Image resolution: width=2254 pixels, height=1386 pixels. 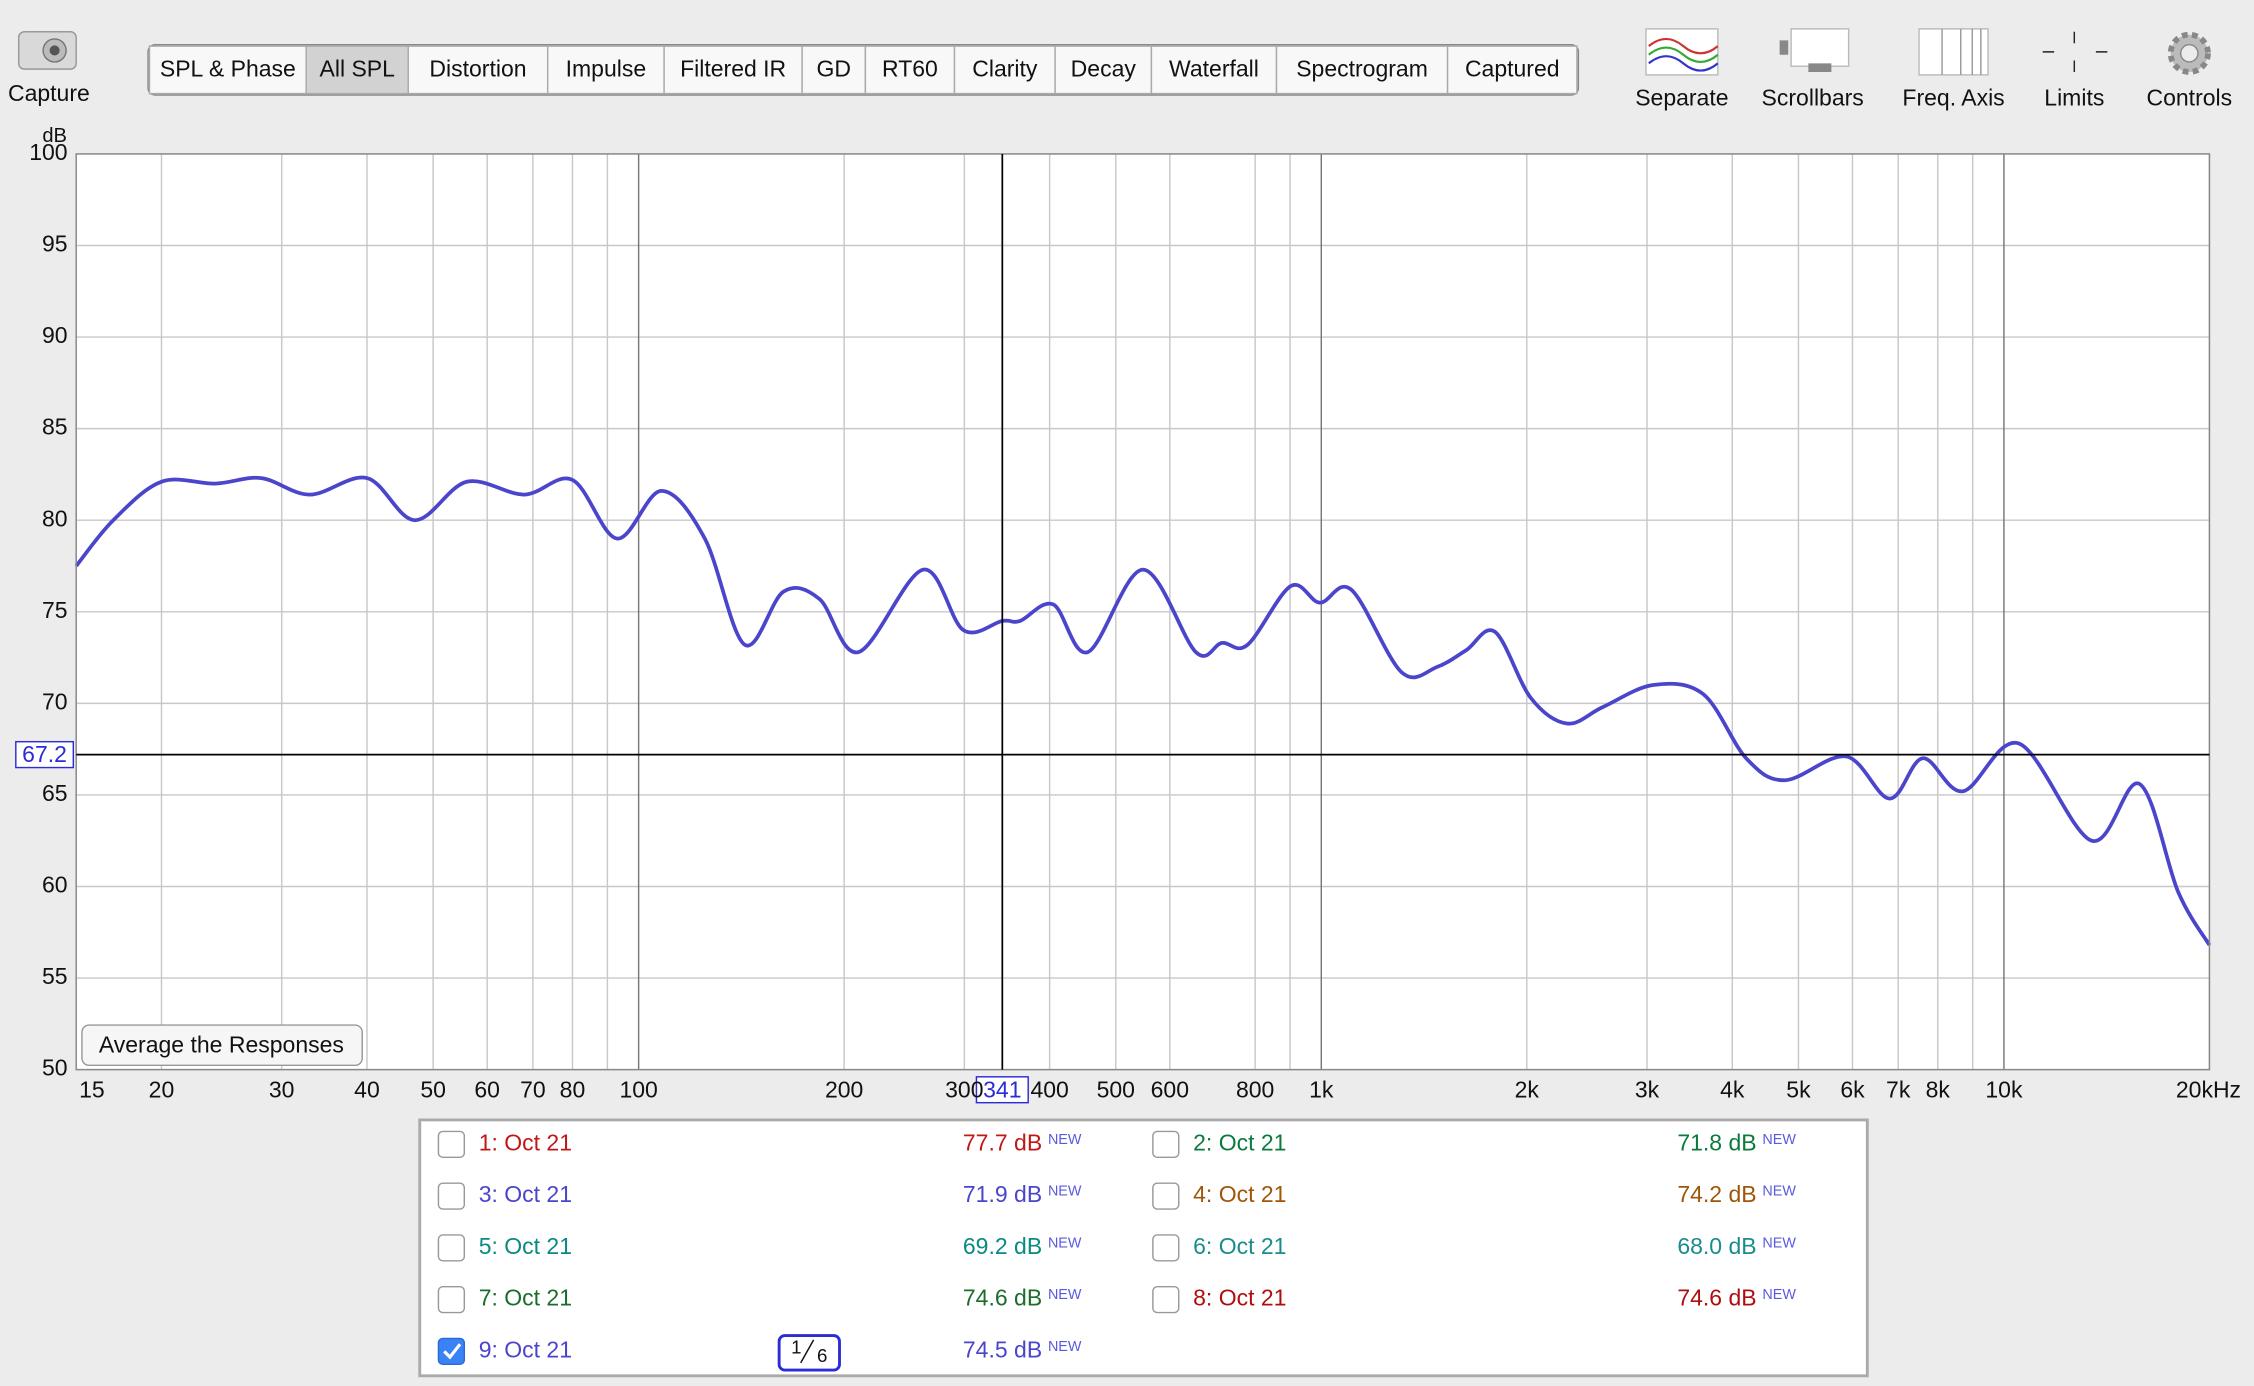 I want to click on row-name: 1: Oct 21, so click(x=525, y=1142).